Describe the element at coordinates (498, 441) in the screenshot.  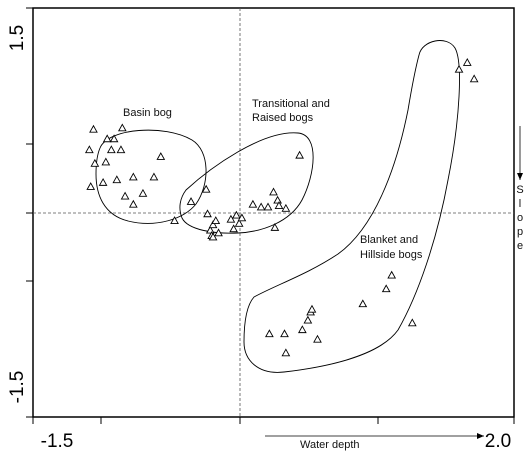
I see `x-tick-label-max: 2.0` at that location.